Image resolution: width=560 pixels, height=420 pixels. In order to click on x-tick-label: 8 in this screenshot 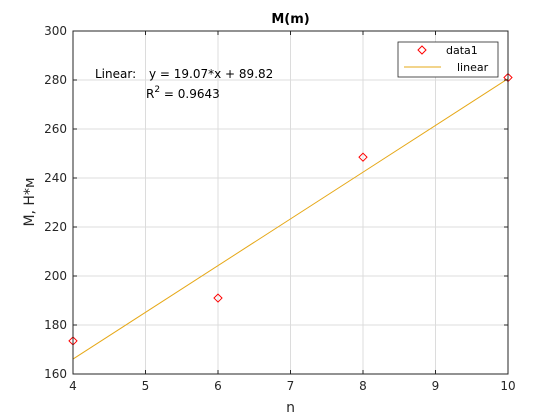, I will do `click(363, 386)`.